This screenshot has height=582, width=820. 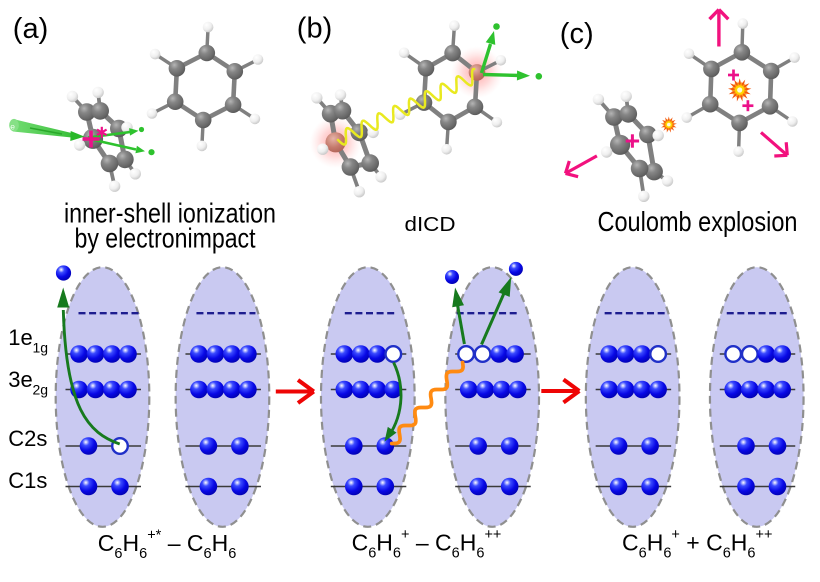 What do you see at coordinates (427, 544) in the screenshot?
I see `svg-text: C6​H6​+​ – C6​H6​++​` at bounding box center [427, 544].